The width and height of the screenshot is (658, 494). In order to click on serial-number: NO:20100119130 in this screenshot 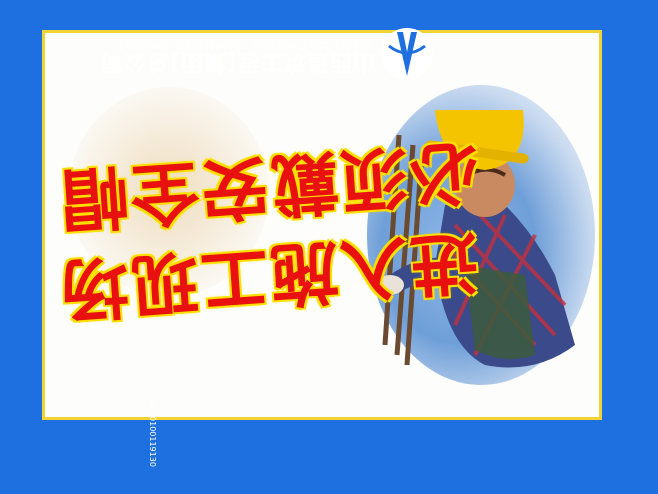, I will do `click(152, 431)`.